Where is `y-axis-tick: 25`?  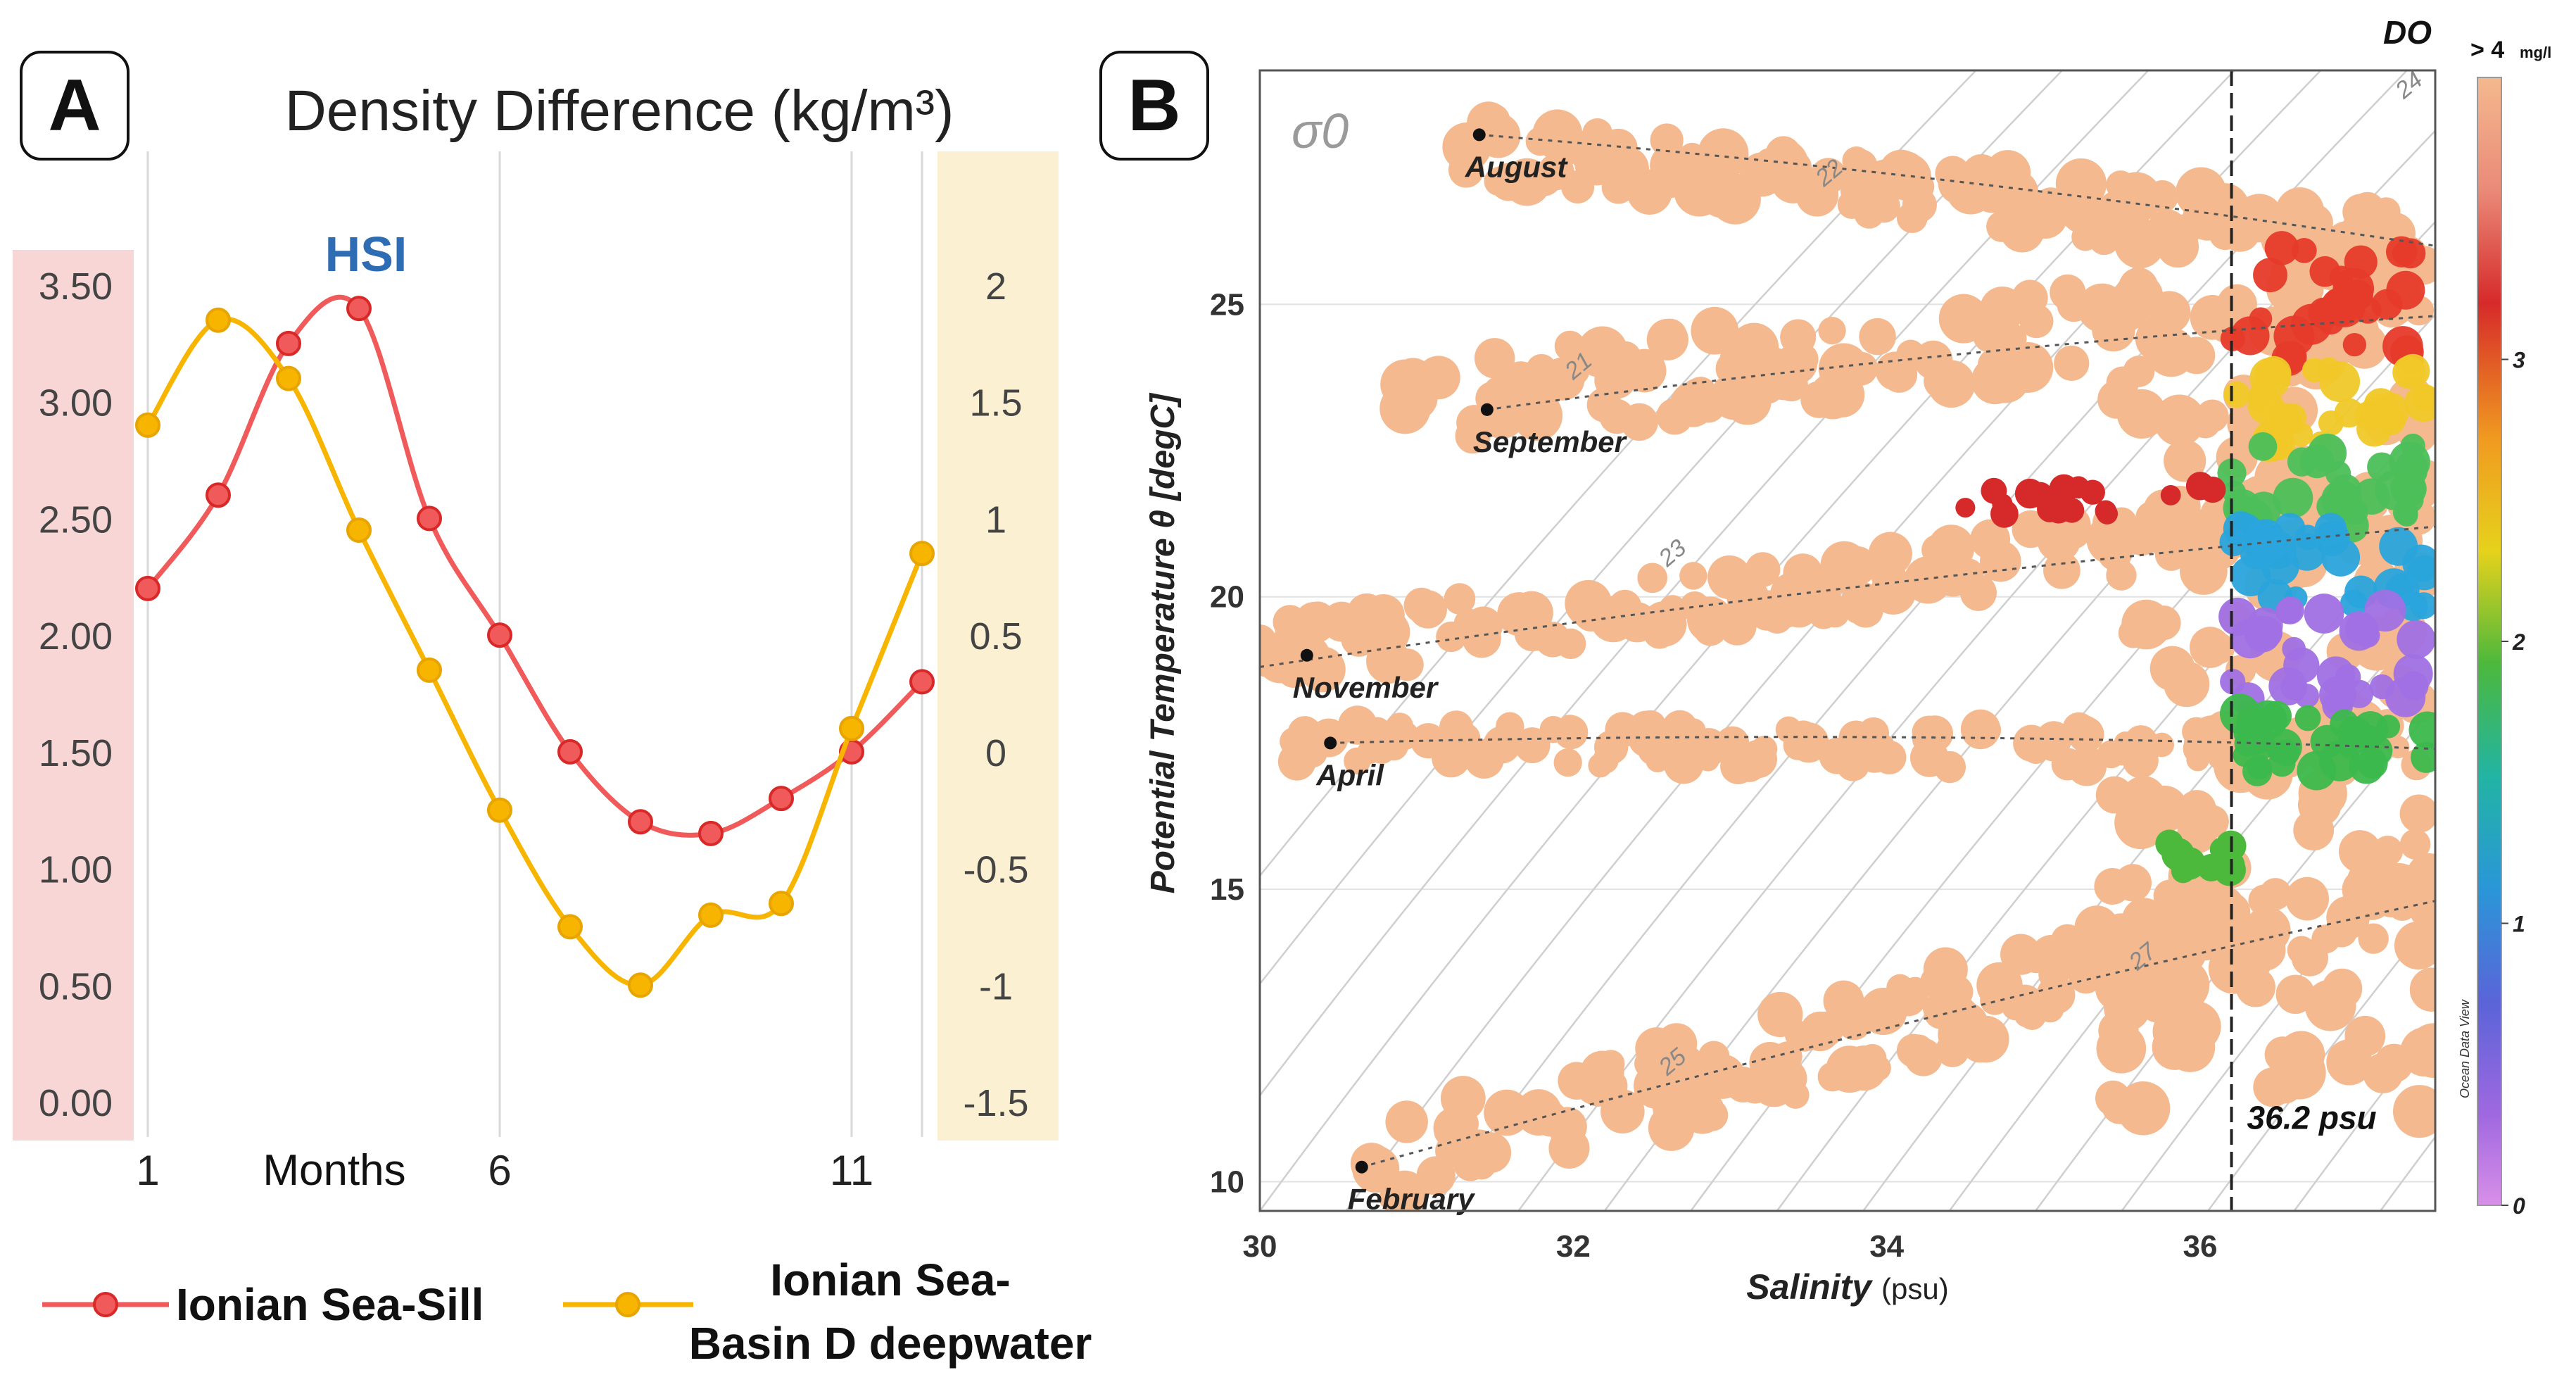 y-axis-tick: 25 is located at coordinates (1227, 304).